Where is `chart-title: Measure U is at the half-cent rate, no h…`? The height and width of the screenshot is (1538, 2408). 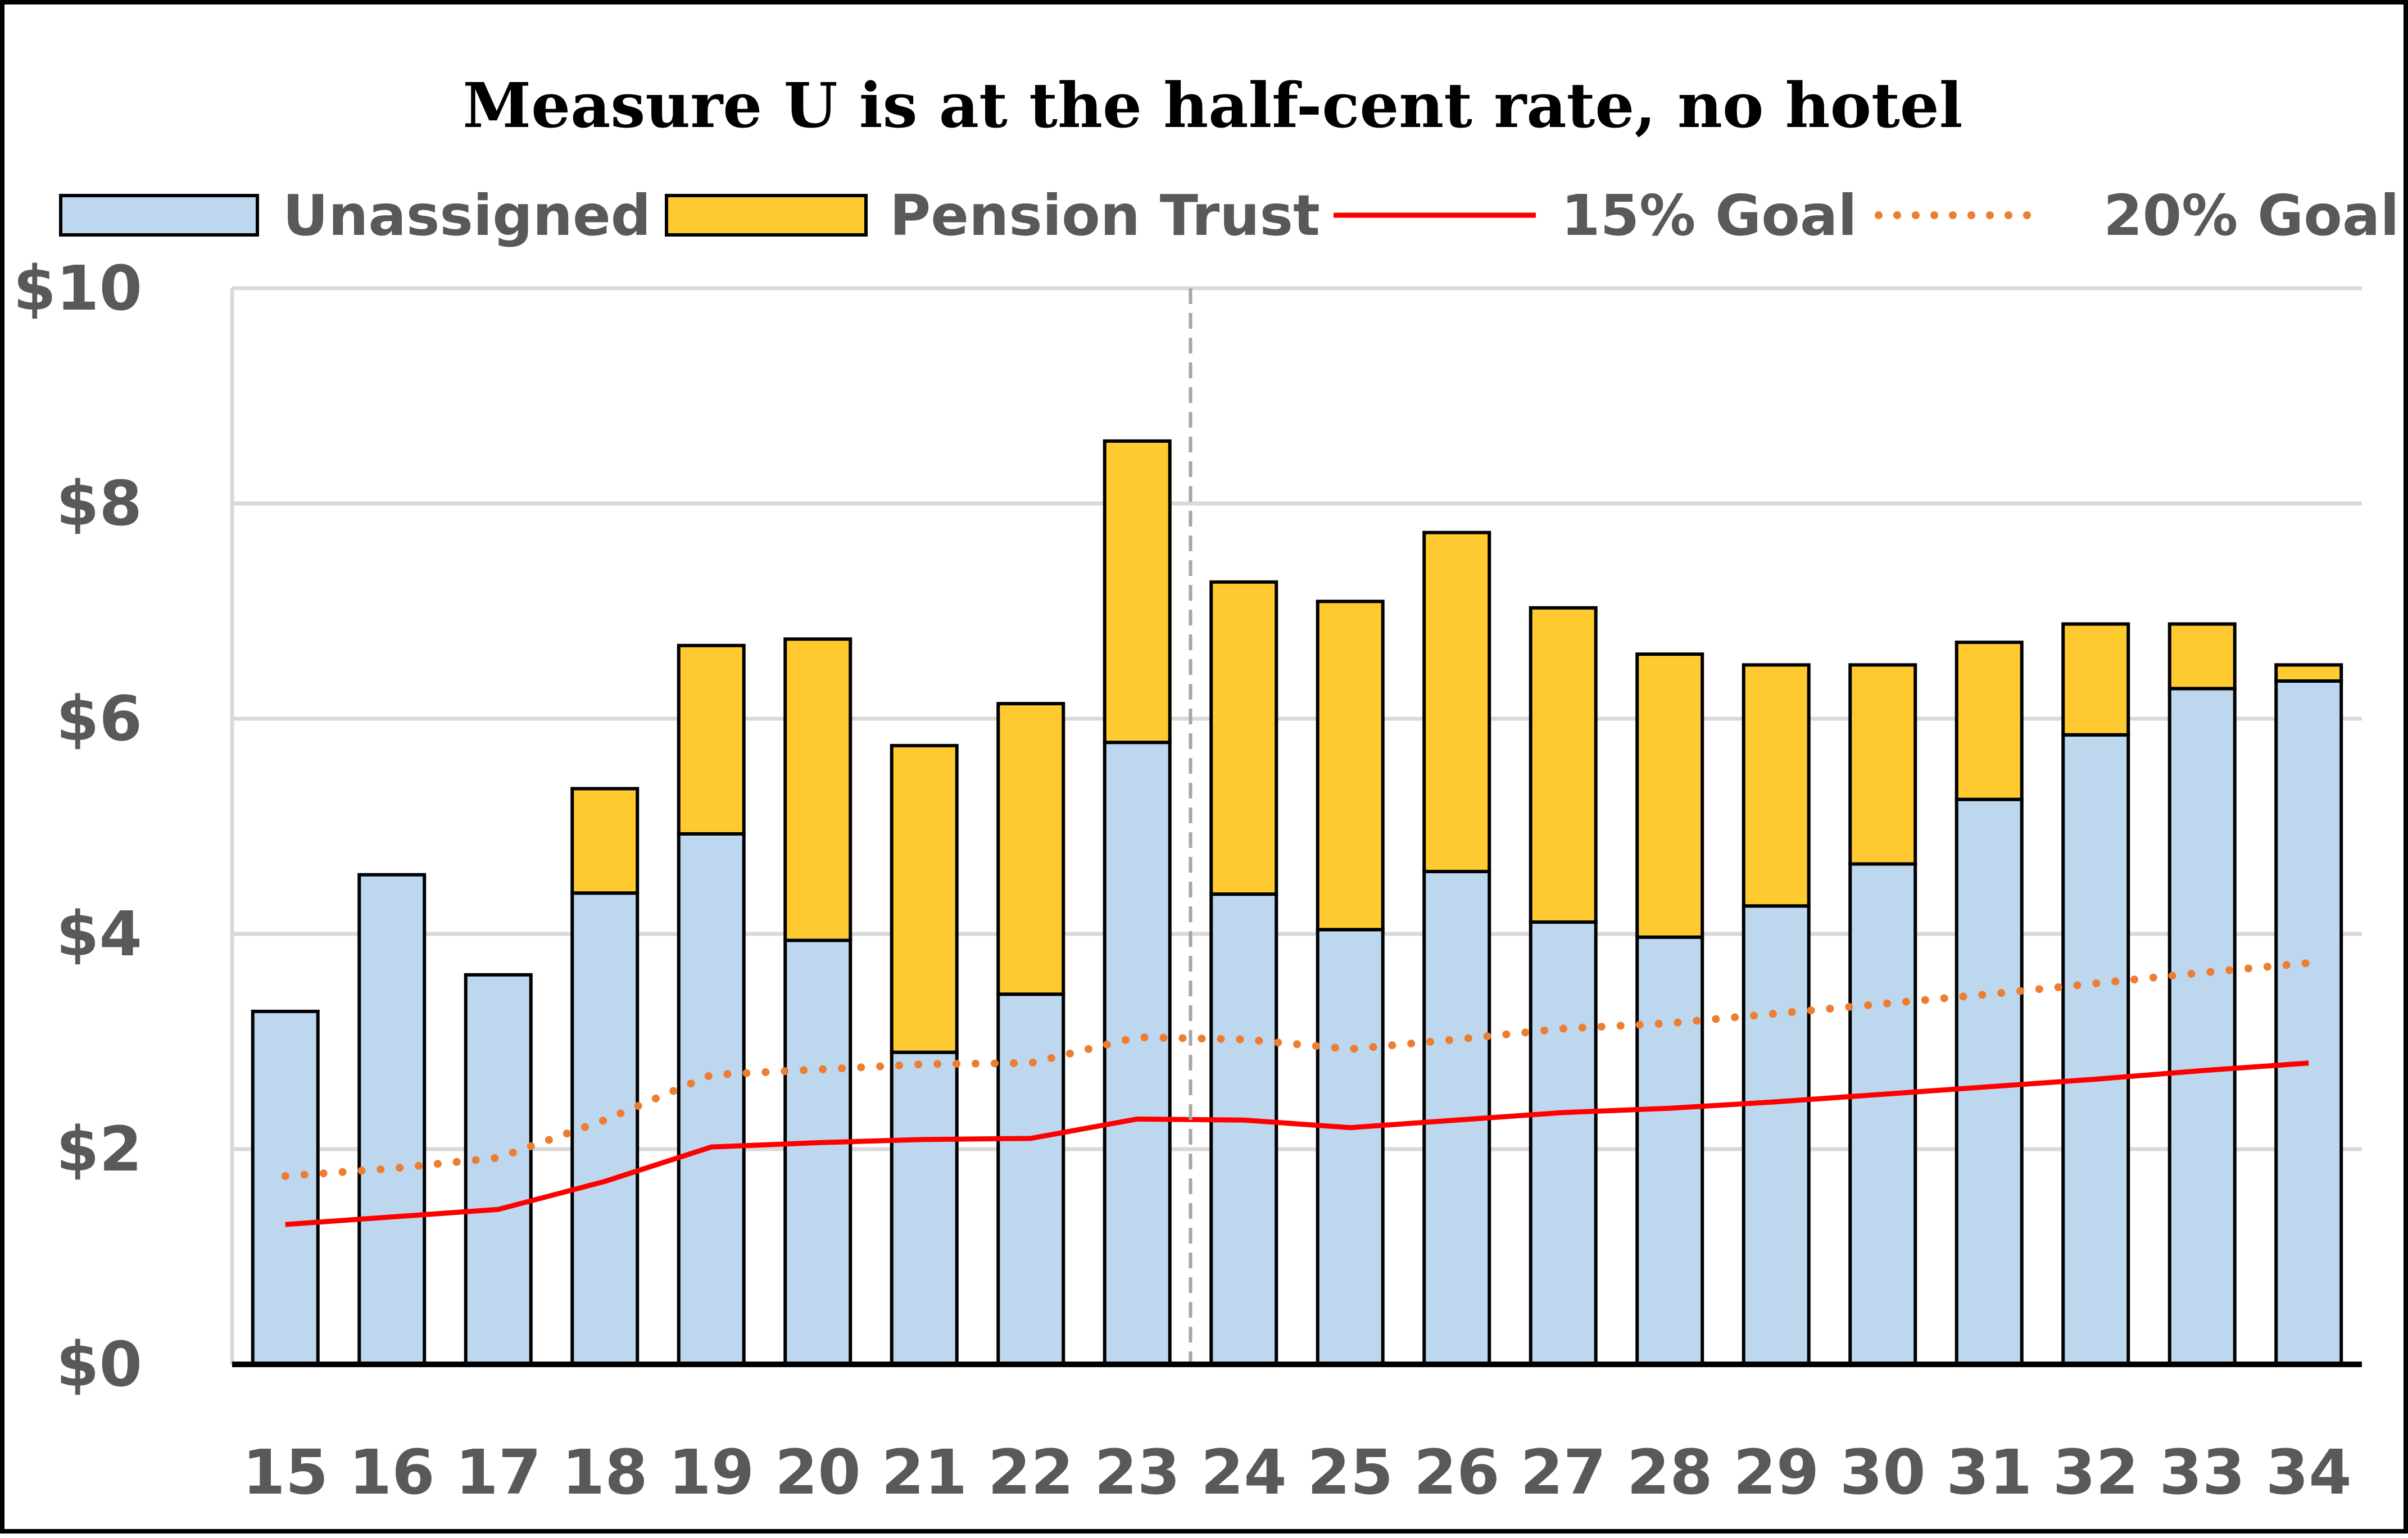
chart-title: Measure U is at the half-cent rate, no h… is located at coordinates (1212, 105).